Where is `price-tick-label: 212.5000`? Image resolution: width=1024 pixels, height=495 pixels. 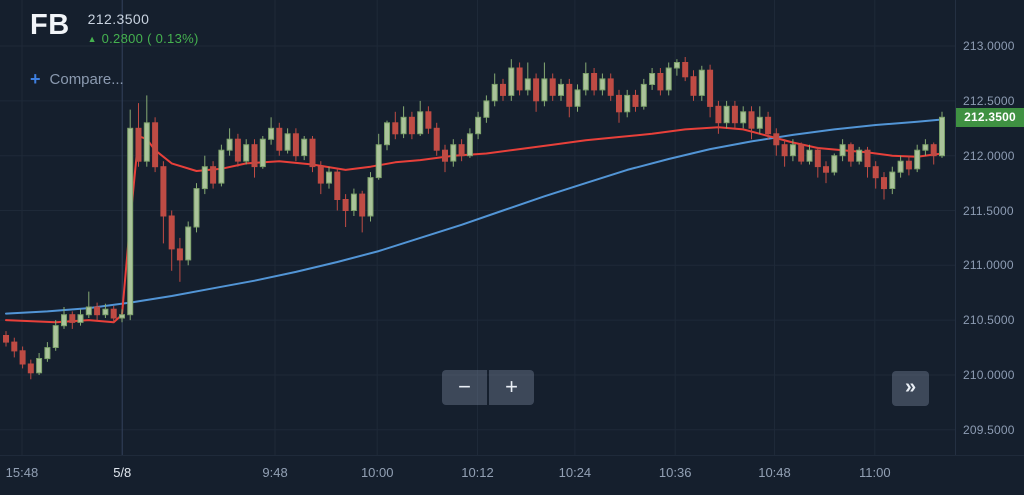 price-tick-label: 212.5000 is located at coordinates (989, 100).